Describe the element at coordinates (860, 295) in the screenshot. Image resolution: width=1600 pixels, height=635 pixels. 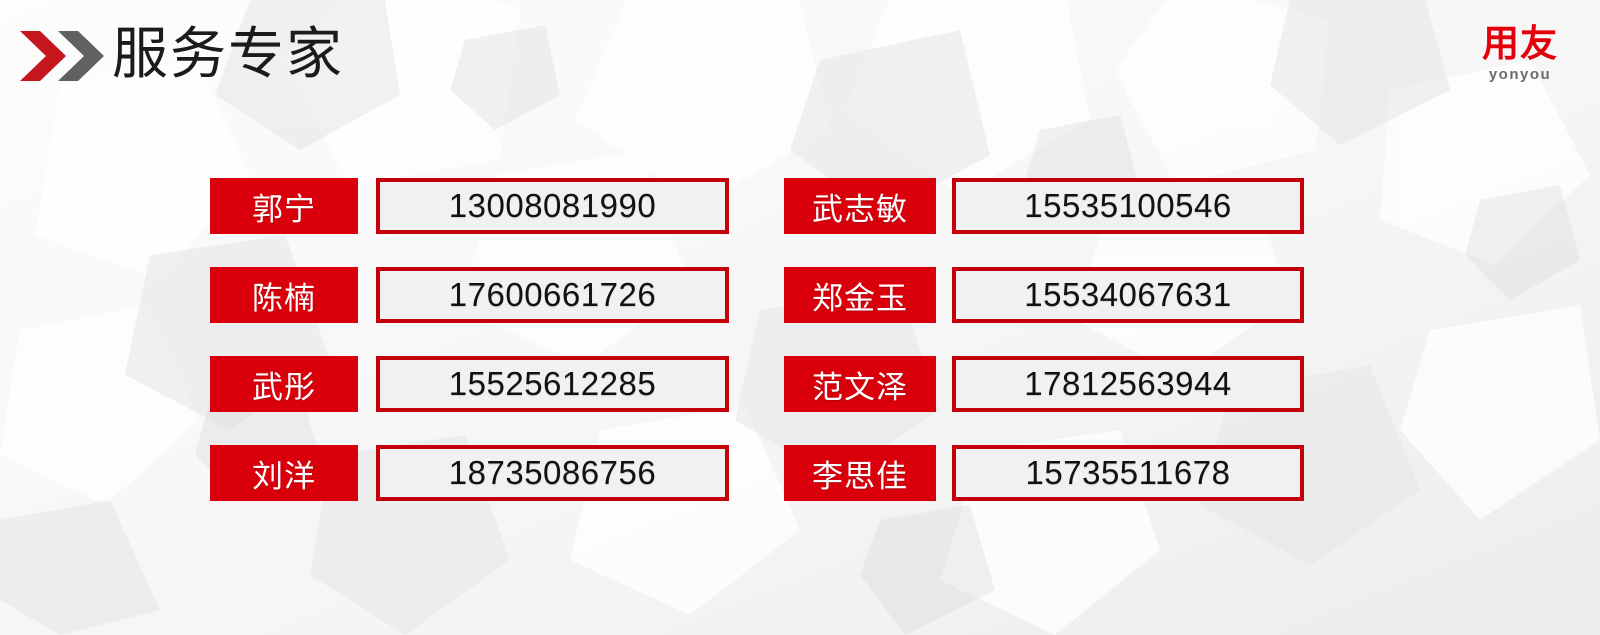
I see `contact-name-chip: 郑金玉` at that location.